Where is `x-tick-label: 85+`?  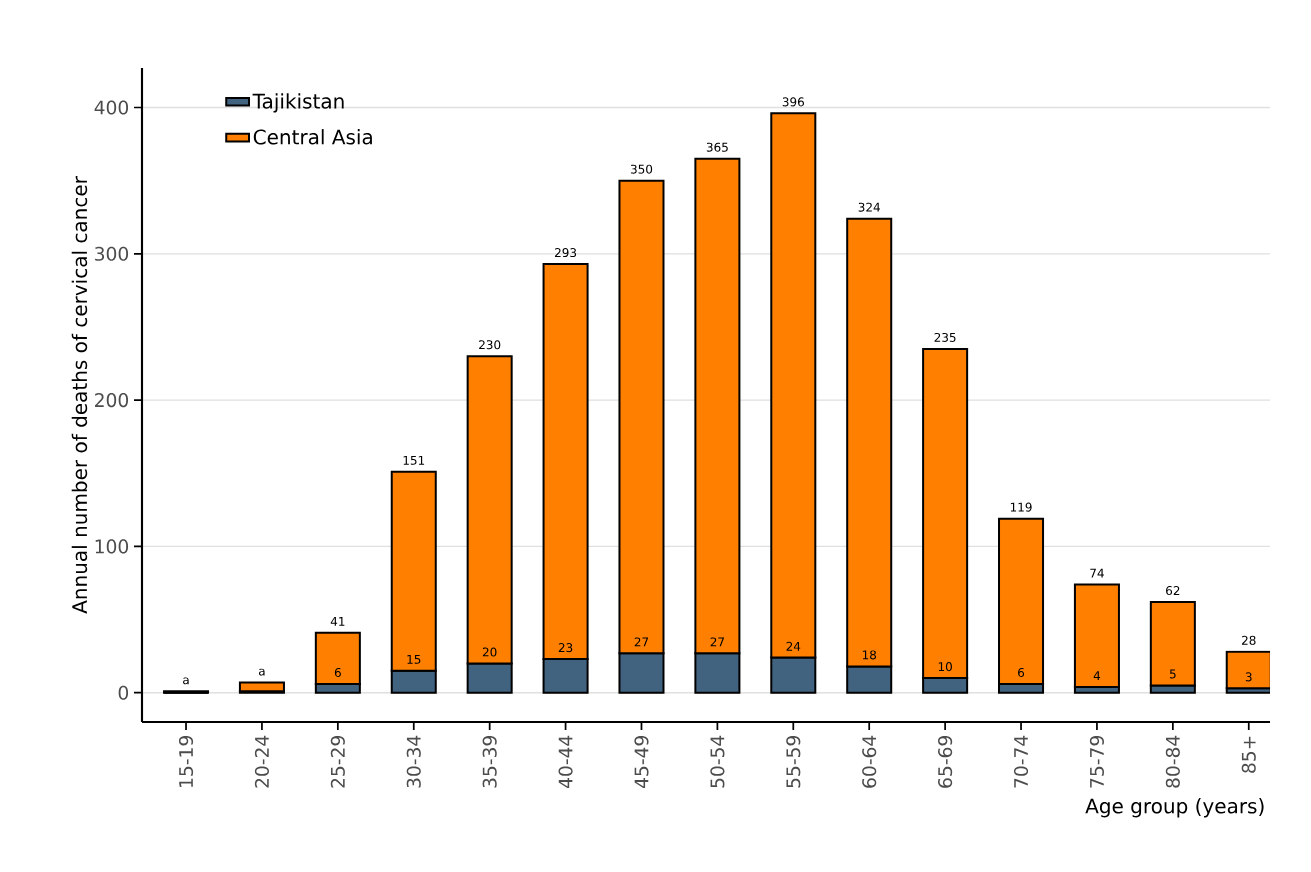 x-tick-label: 85+ is located at coordinates (1248, 754).